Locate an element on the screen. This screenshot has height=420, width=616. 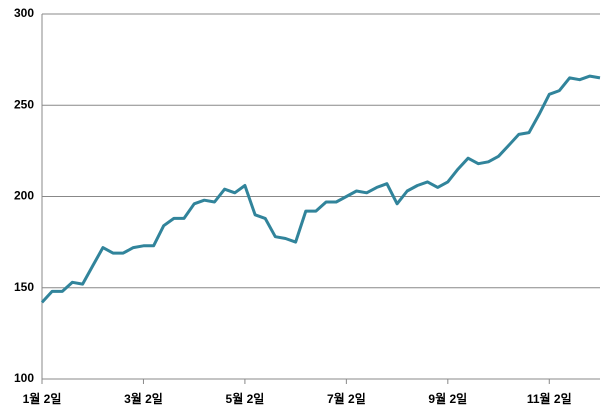
x-tick-label: 11월 2일 is located at coordinates (549, 398).